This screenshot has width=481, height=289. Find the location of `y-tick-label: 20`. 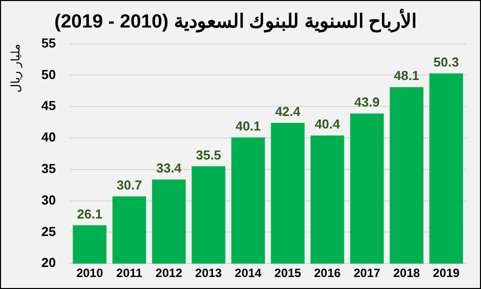

y-tick-label: 20 is located at coordinates (48, 262).